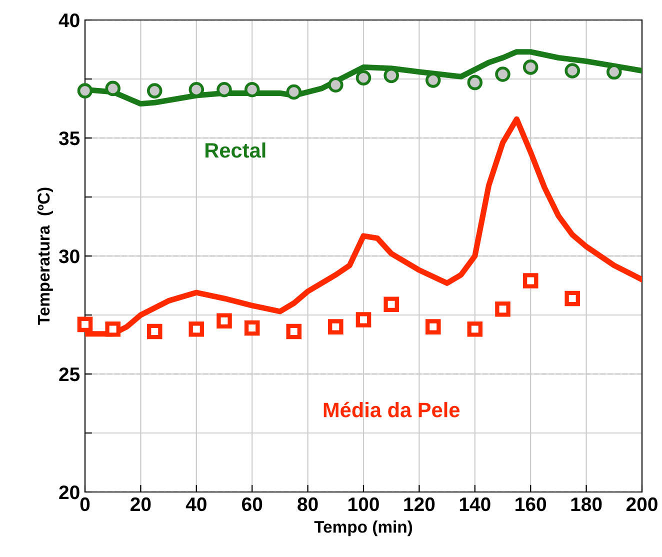 The height and width of the screenshot is (557, 662). Describe the element at coordinates (140, 504) in the screenshot. I see `x-tick-label: 20` at that location.